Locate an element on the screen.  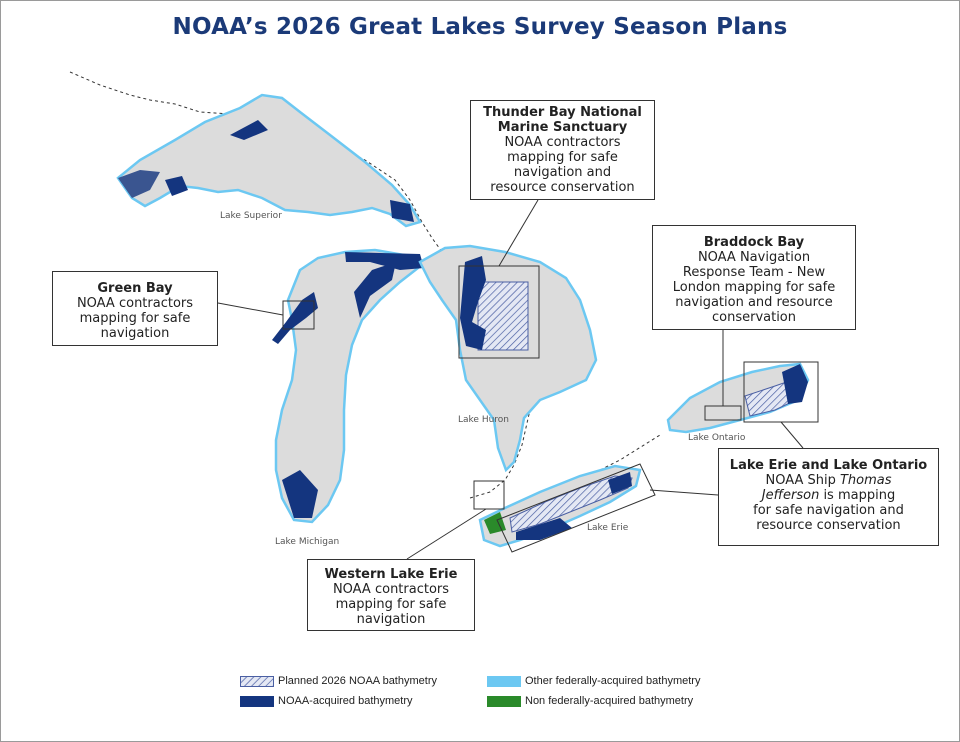
erie-ontario-text-post: is mapping is located at coordinates (857, 495).